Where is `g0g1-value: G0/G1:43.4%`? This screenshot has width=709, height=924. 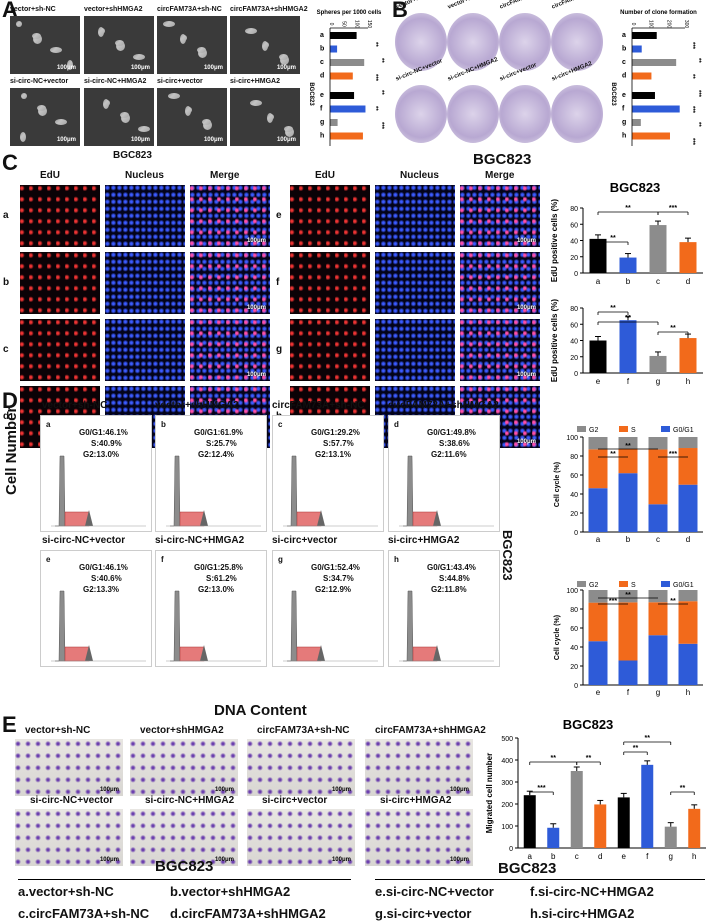 g0g1-value: G0/G1:43.4% is located at coordinates (451, 567).